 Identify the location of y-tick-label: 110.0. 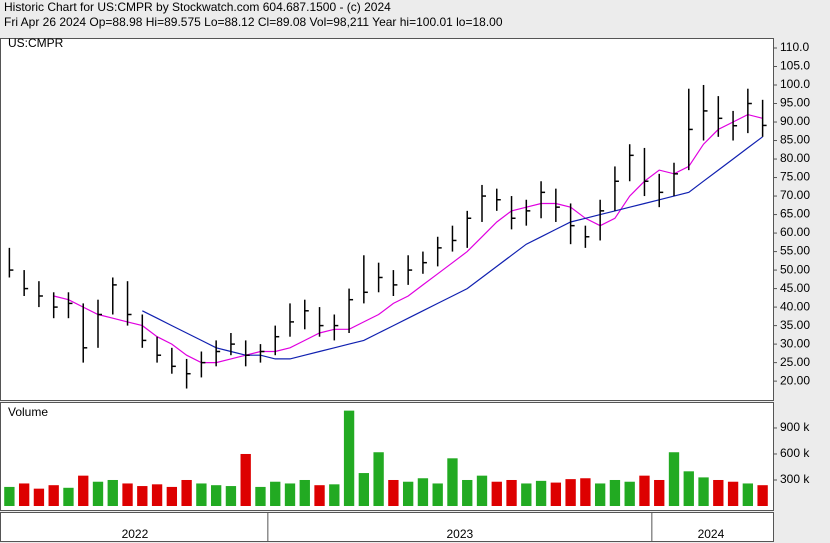
(794, 47).